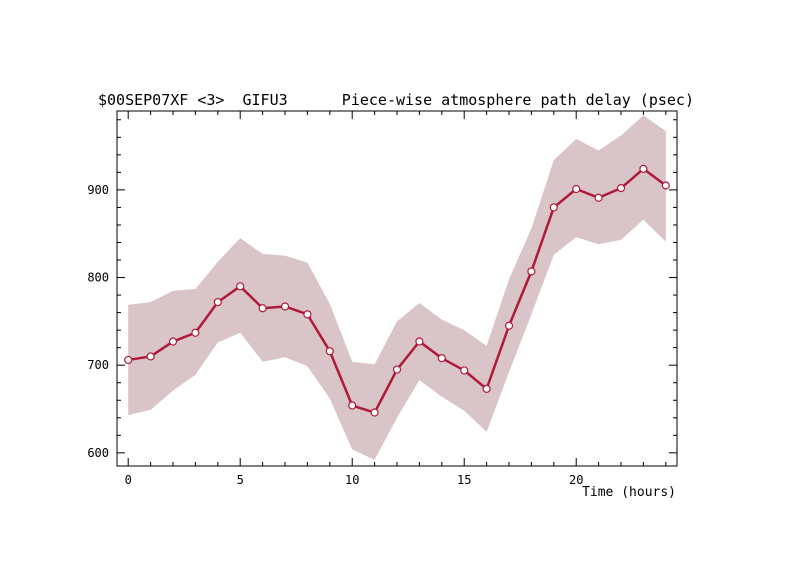 This screenshot has width=794, height=577. What do you see at coordinates (98, 278) in the screenshot?
I see `y-tick-label: 800` at bounding box center [98, 278].